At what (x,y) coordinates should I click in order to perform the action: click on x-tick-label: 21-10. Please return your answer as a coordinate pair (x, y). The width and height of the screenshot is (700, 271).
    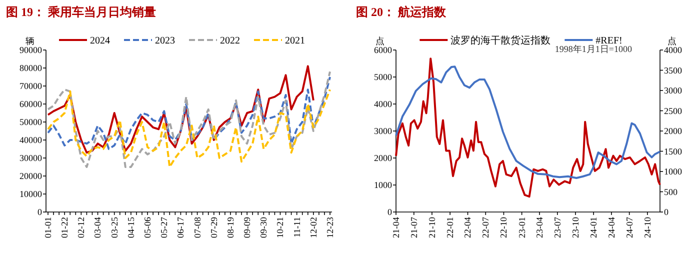
    Looking at the image, I should click on (431, 227).